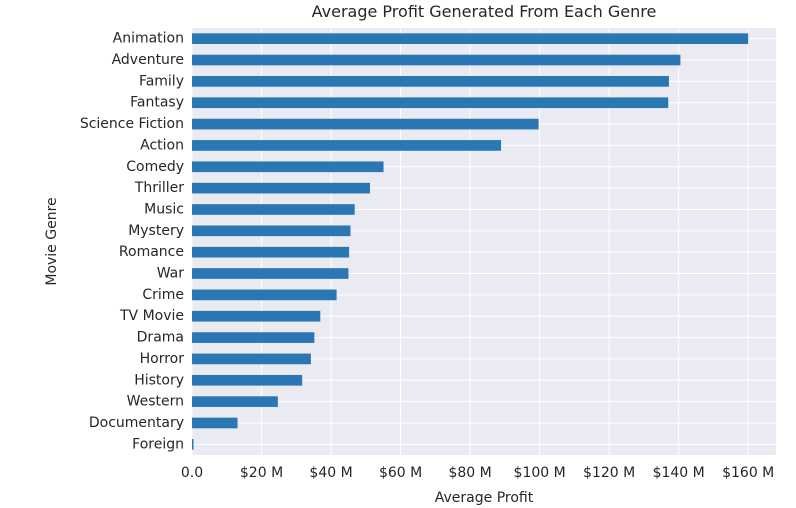  Describe the element at coordinates (161, 81) in the screenshot. I see `y-tick-label: Family` at that location.